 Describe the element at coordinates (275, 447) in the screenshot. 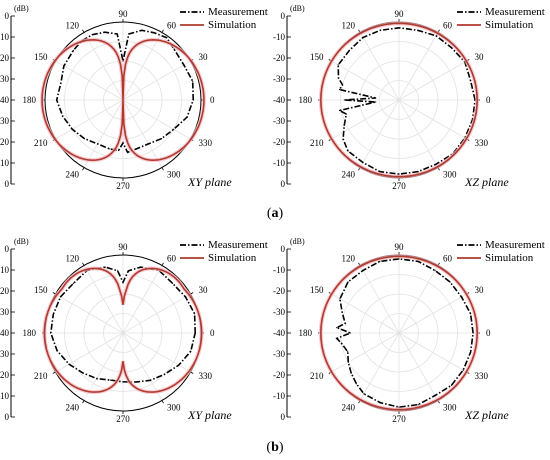

I see `caption-letter: b` at that location.